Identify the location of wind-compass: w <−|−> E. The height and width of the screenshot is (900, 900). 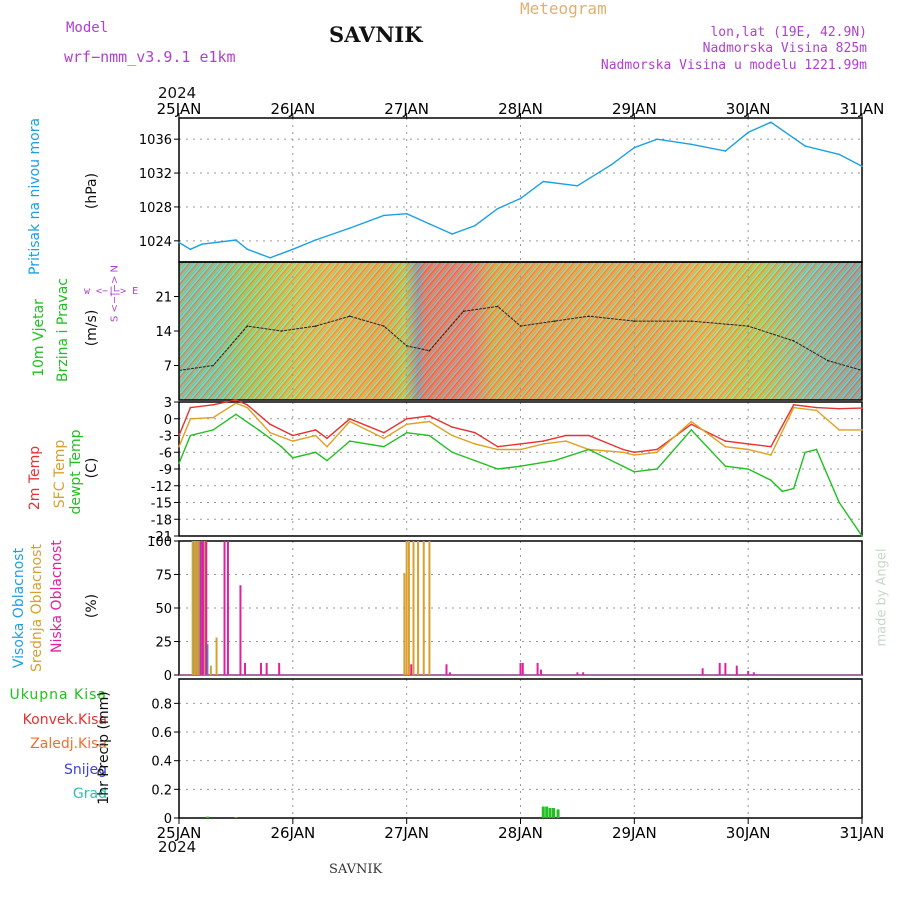
(111, 291).